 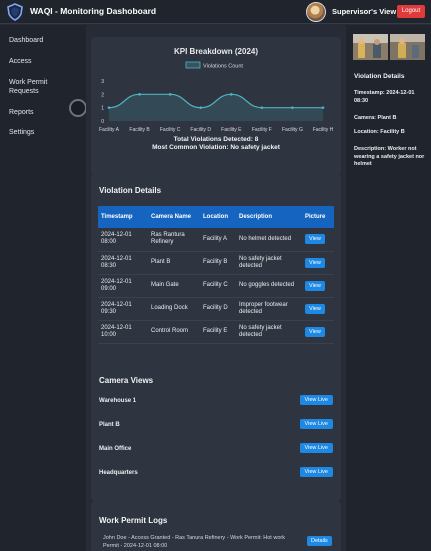 What do you see at coordinates (323, 130) in the screenshot?
I see `x-tick-label: Facility H` at bounding box center [323, 130].